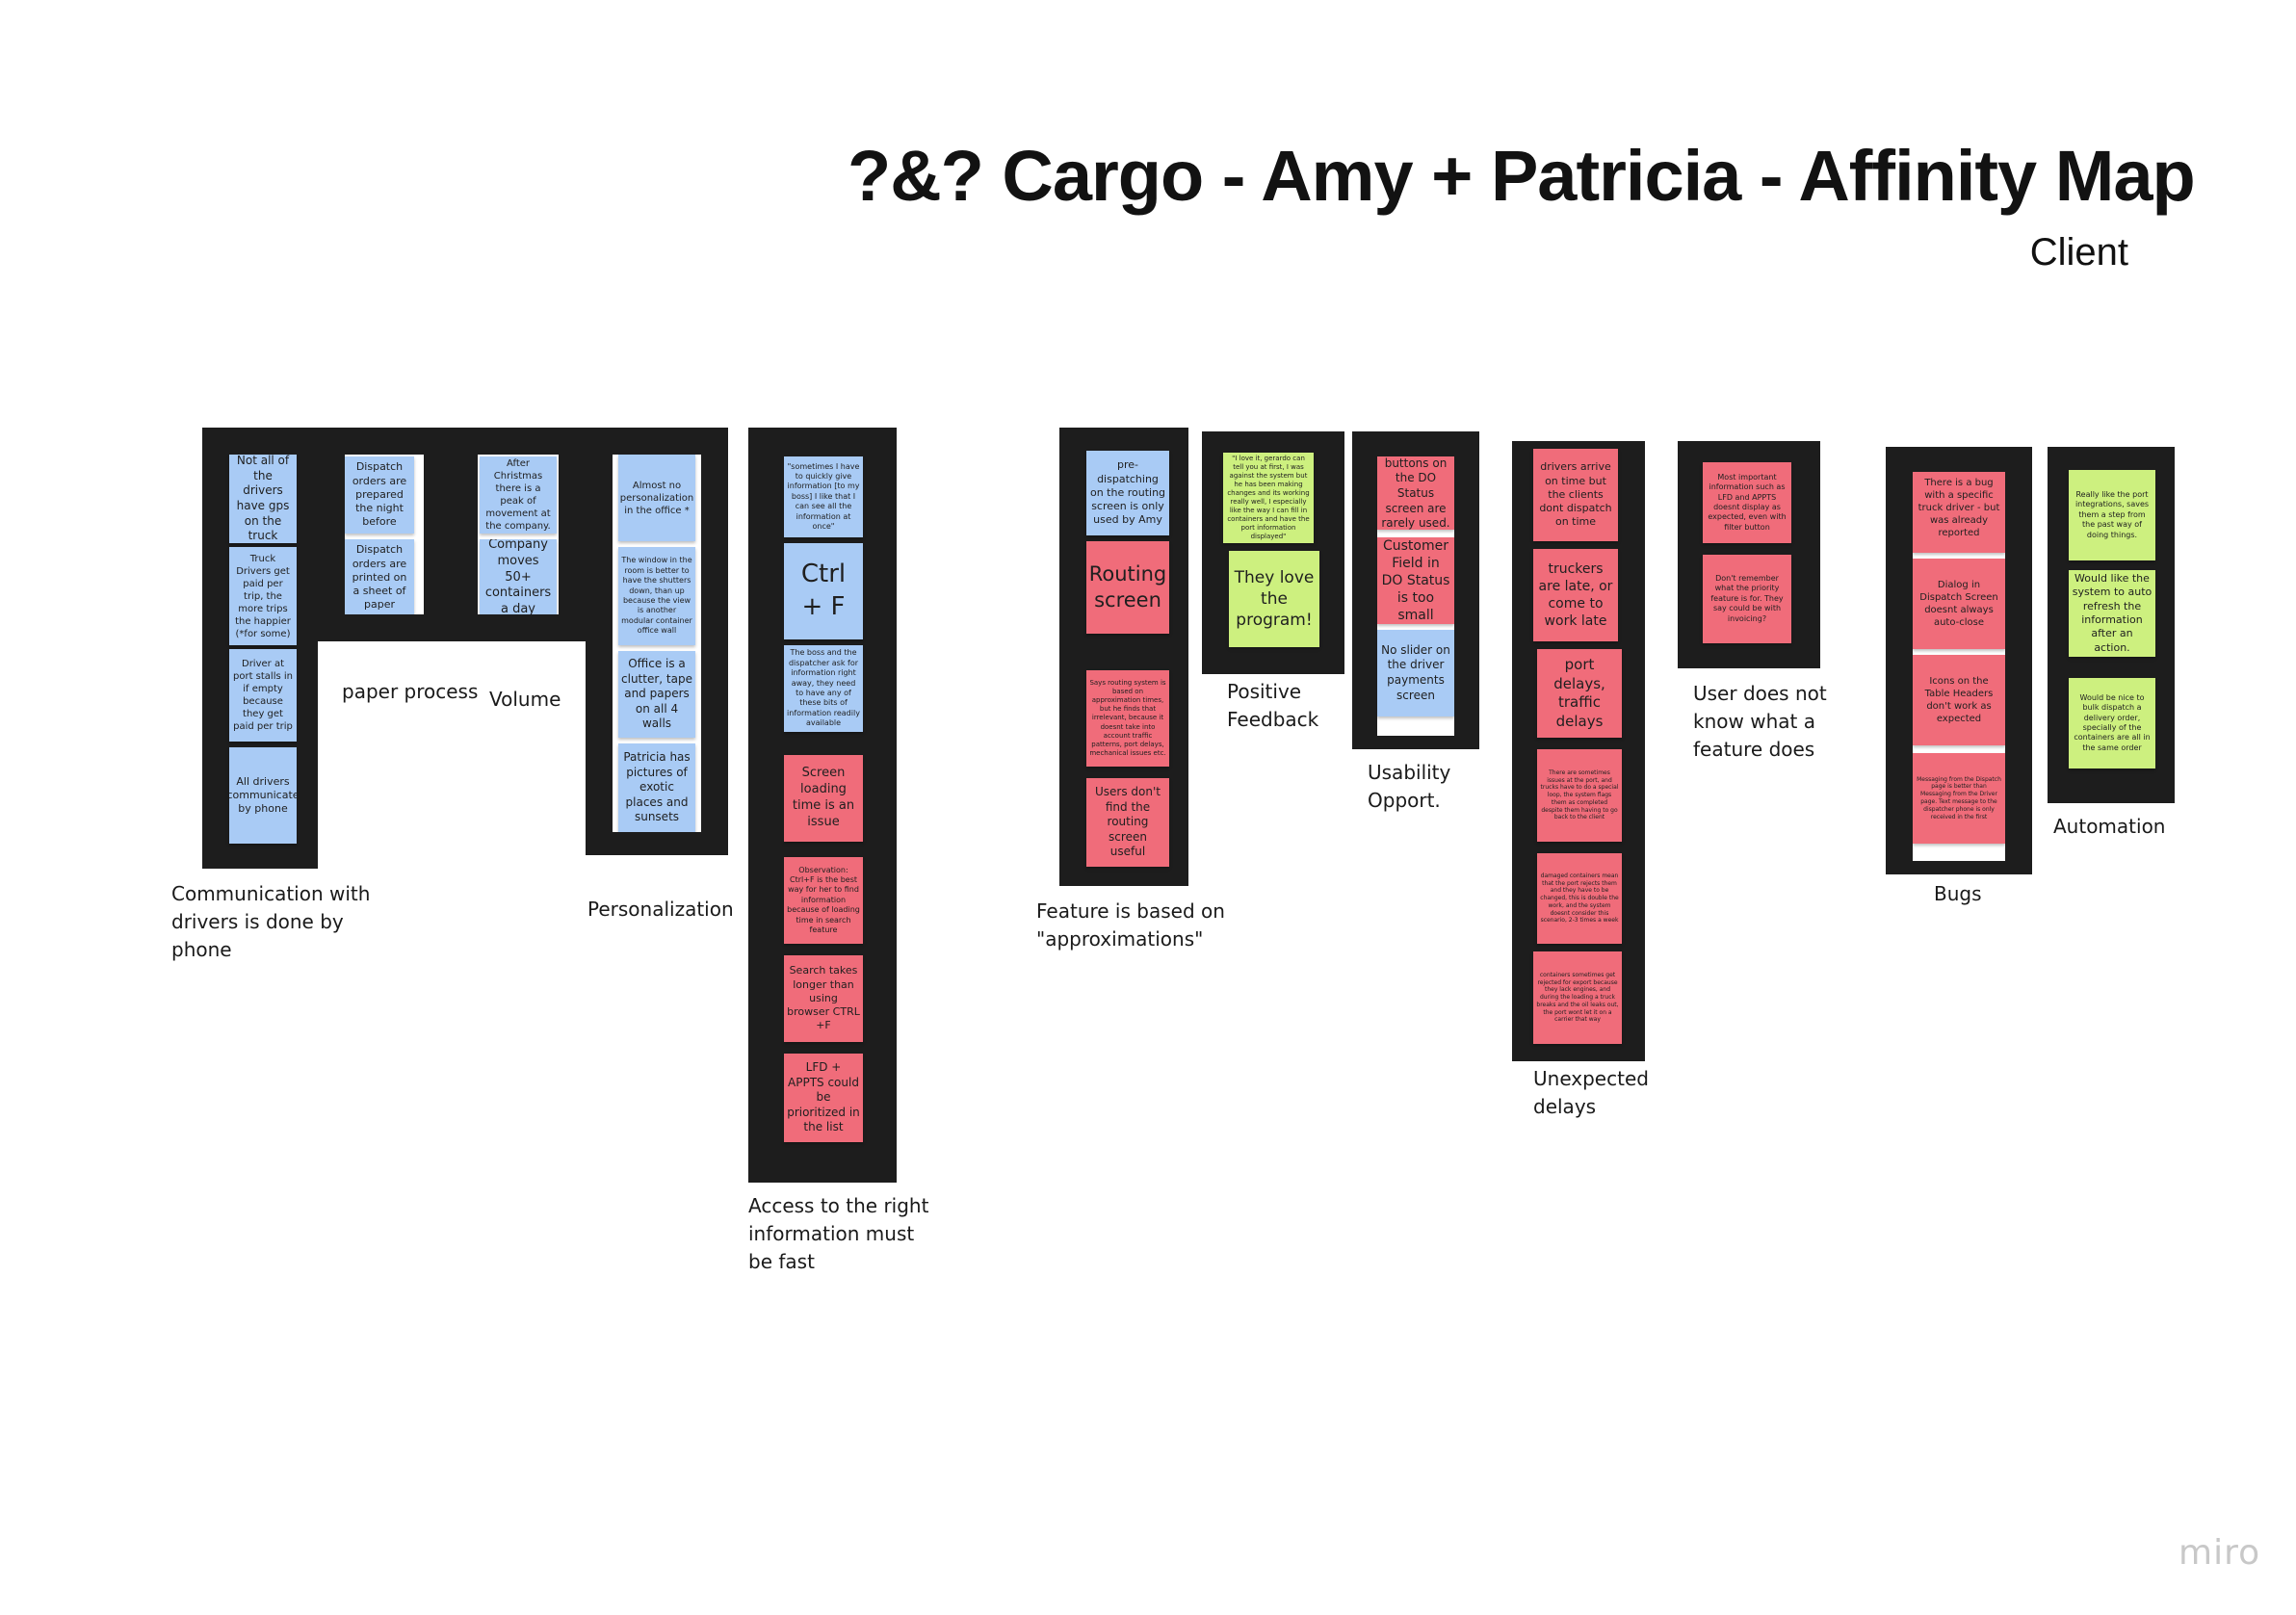  Describe the element at coordinates (1579, 693) in the screenshot. I see `sticky-note: port delays, traffic delays` at that location.